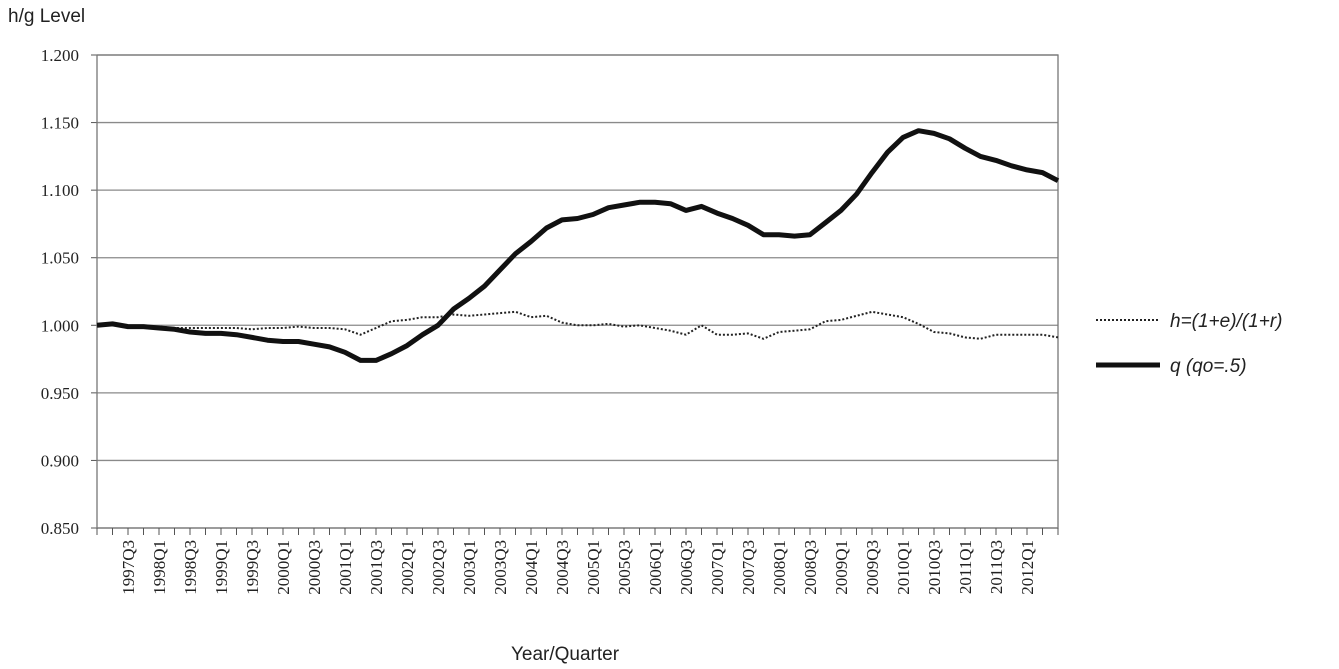 The image size is (1339, 669). Describe the element at coordinates (345, 567) in the screenshot. I see `x-tick-label: 2001Q1` at that location.